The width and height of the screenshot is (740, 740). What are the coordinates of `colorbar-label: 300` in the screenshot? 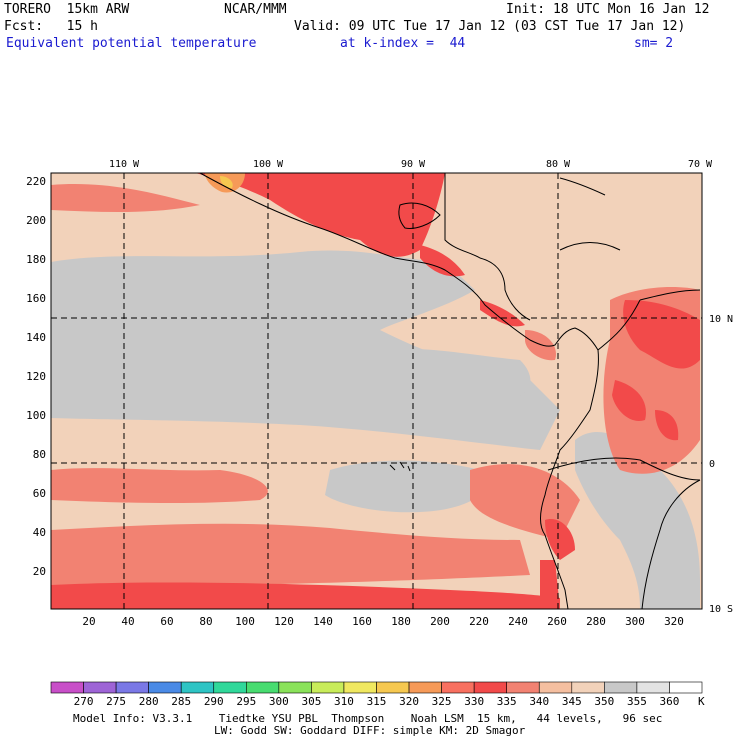 It's located at (279, 701).